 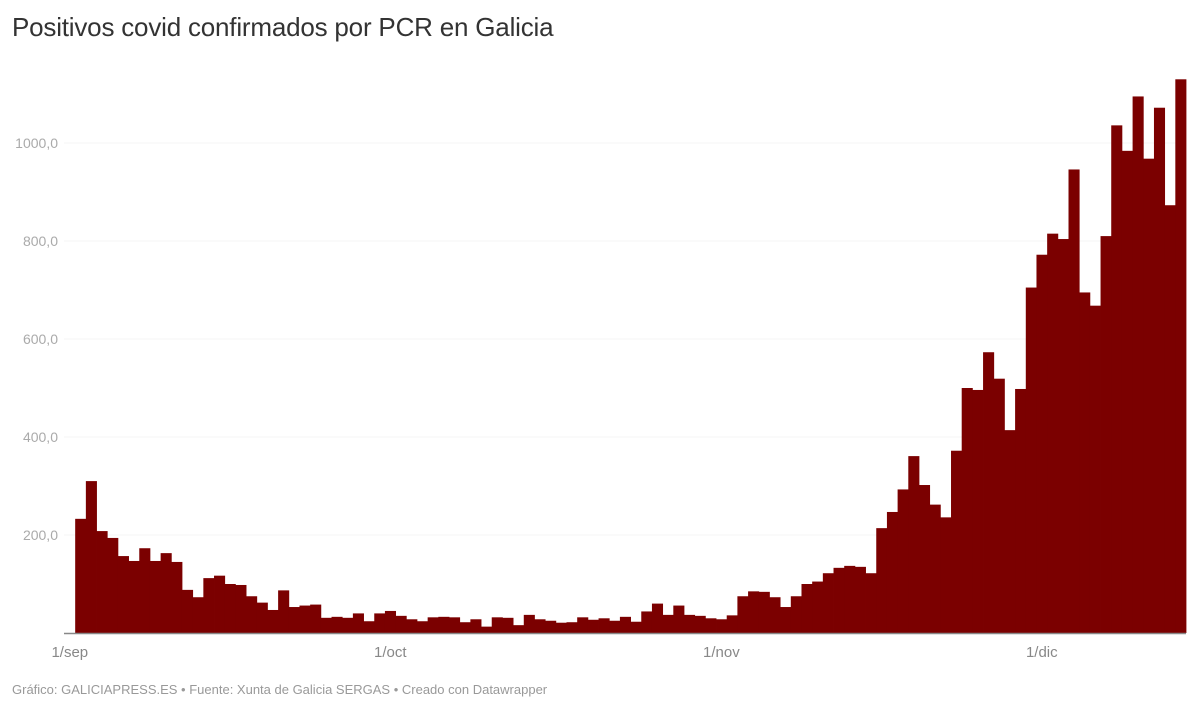 I want to click on y-tick-label: 200,0, so click(x=40, y=535).